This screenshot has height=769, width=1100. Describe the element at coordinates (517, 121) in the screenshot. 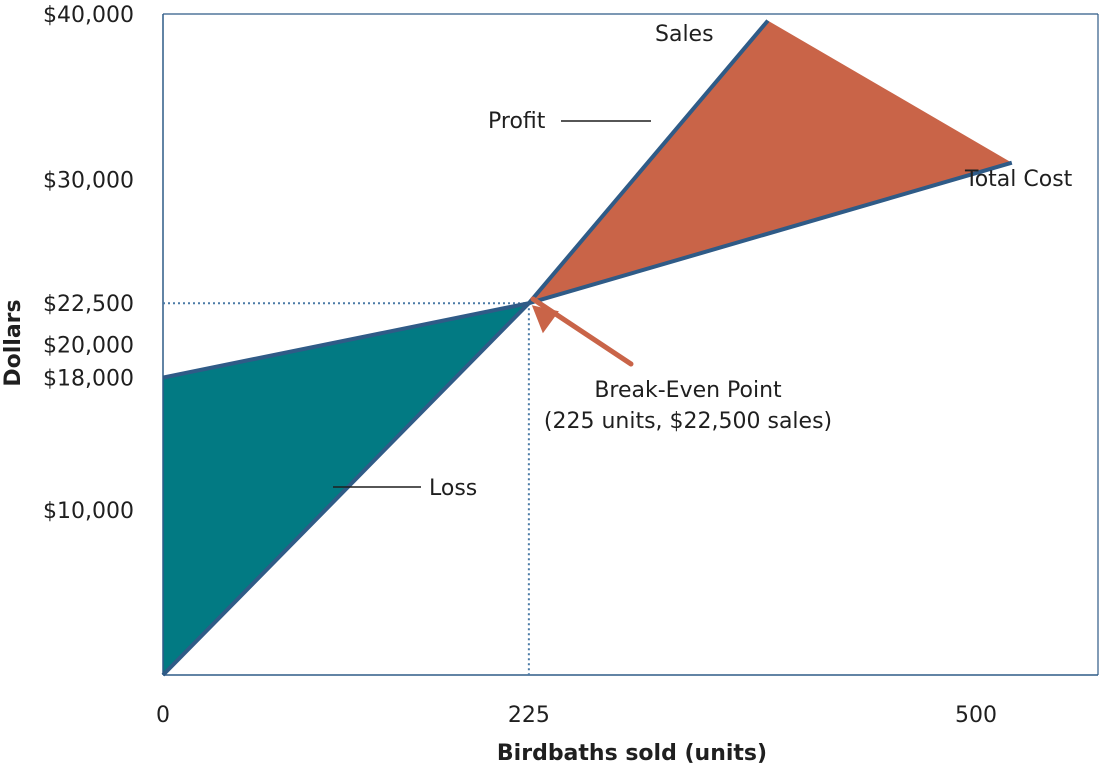

I see `profit-label: Profit` at that location.